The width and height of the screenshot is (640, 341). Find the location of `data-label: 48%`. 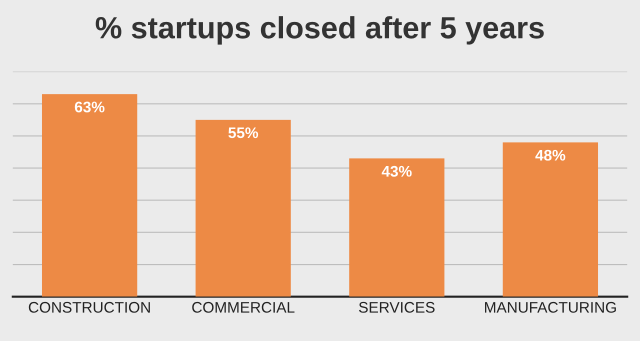

data-label: 48% is located at coordinates (550, 155).